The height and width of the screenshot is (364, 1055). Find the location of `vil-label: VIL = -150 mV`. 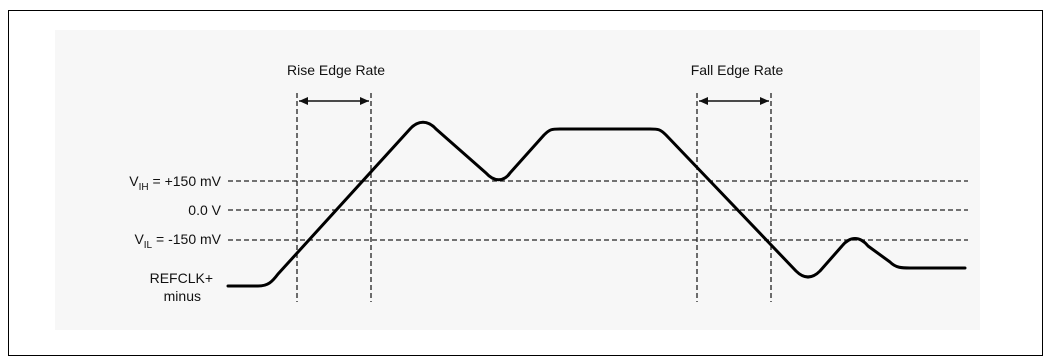

vil-label: VIL = -150 mV is located at coordinates (177, 241).